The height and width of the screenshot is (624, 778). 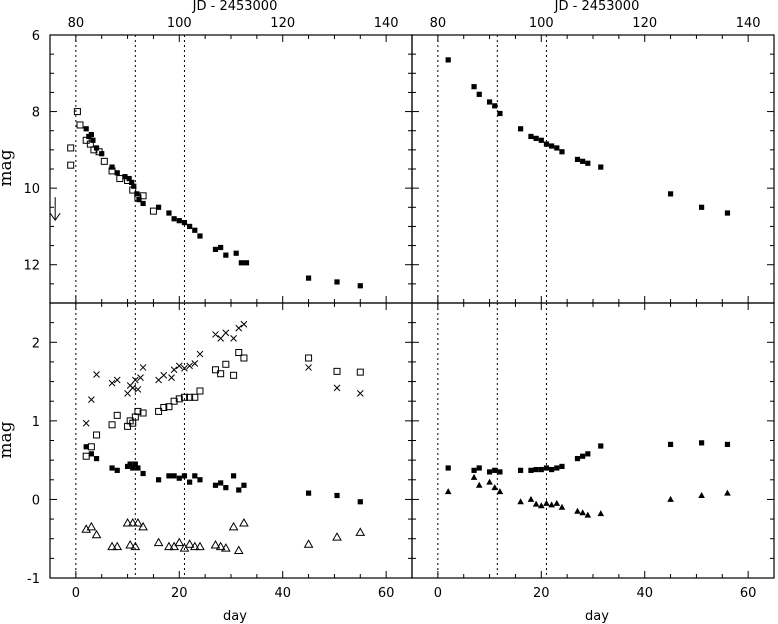 What do you see at coordinates (8, 439) in the screenshot?
I see `y-axis-label-bottom: mag` at bounding box center [8, 439].